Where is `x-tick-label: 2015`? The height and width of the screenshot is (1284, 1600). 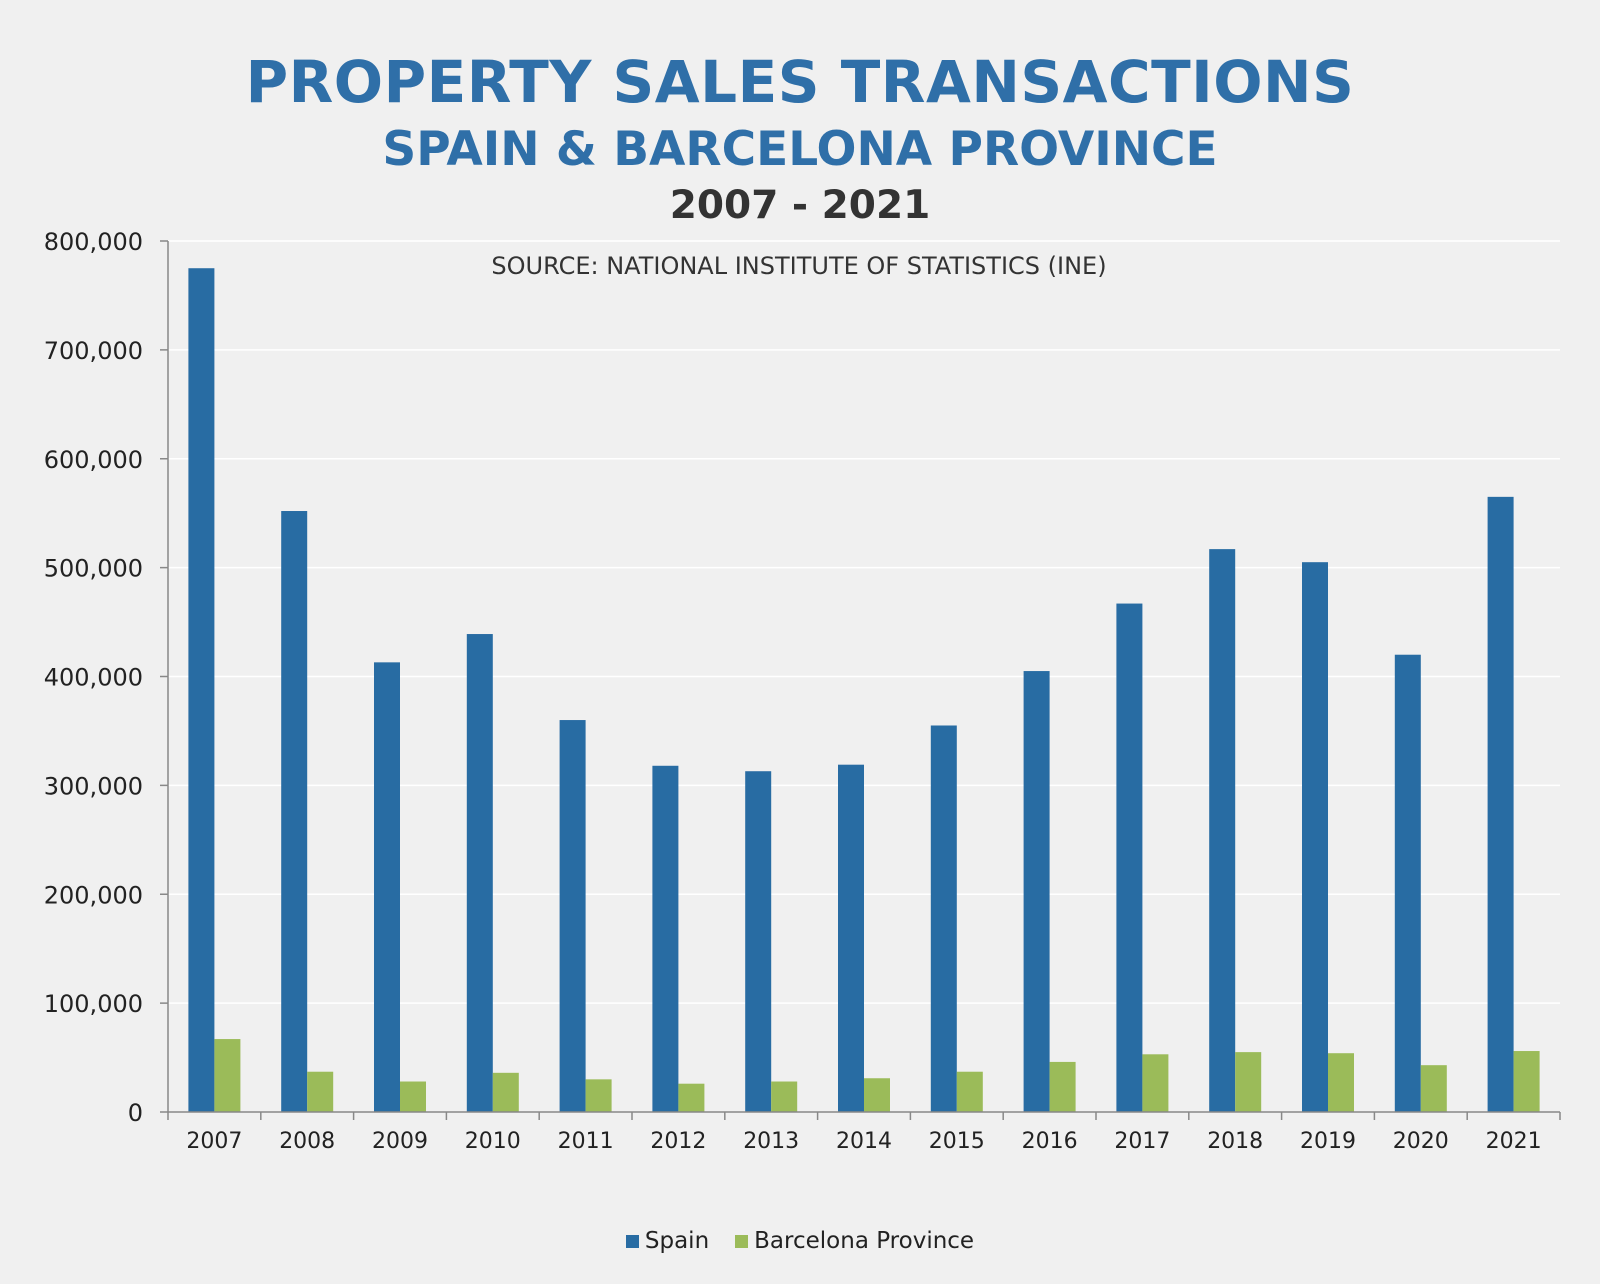
x-tick-label: 2015 is located at coordinates (957, 1141).